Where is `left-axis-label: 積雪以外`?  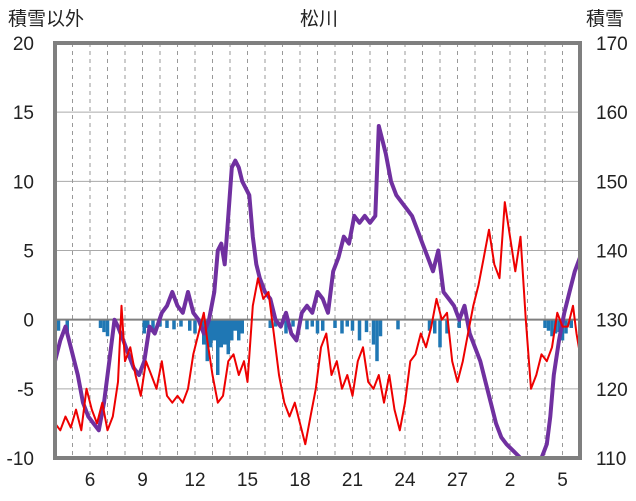
left-axis-label: 積雪以外 is located at coordinates (46, 19).